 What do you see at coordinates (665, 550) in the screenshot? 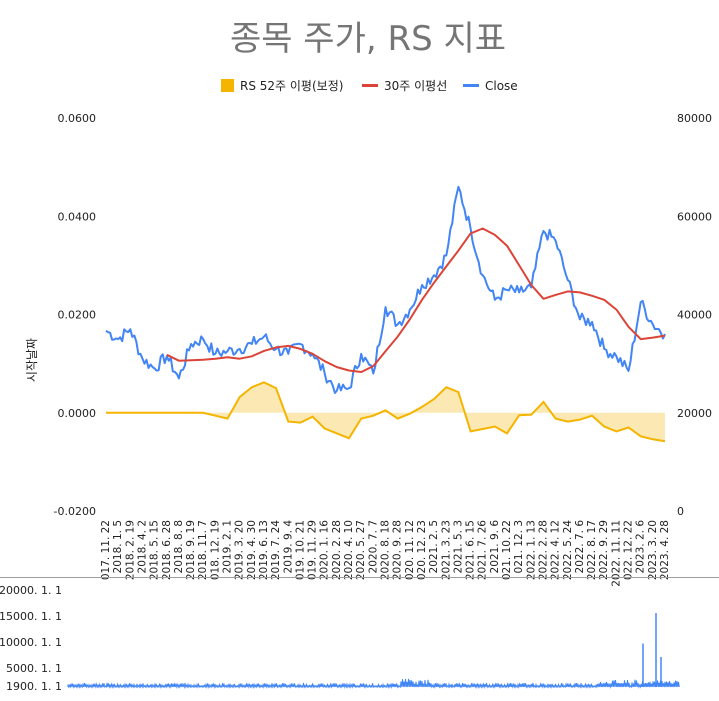
I see `x-tick-label: 2023. 4. 28` at bounding box center [665, 550].